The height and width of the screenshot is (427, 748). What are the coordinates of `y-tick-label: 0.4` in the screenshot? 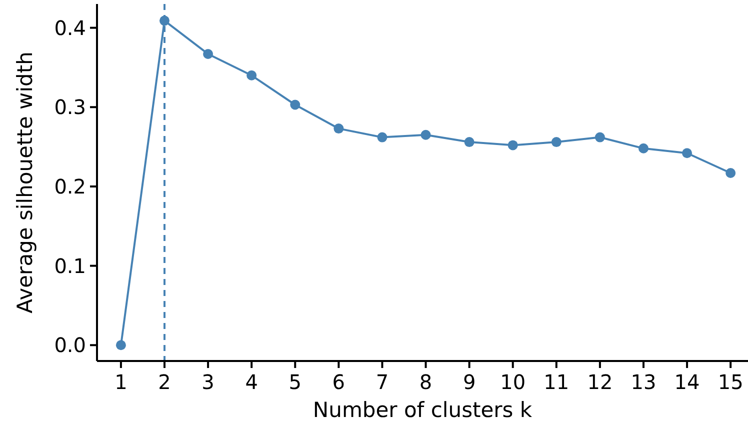 It's located at (70, 28).